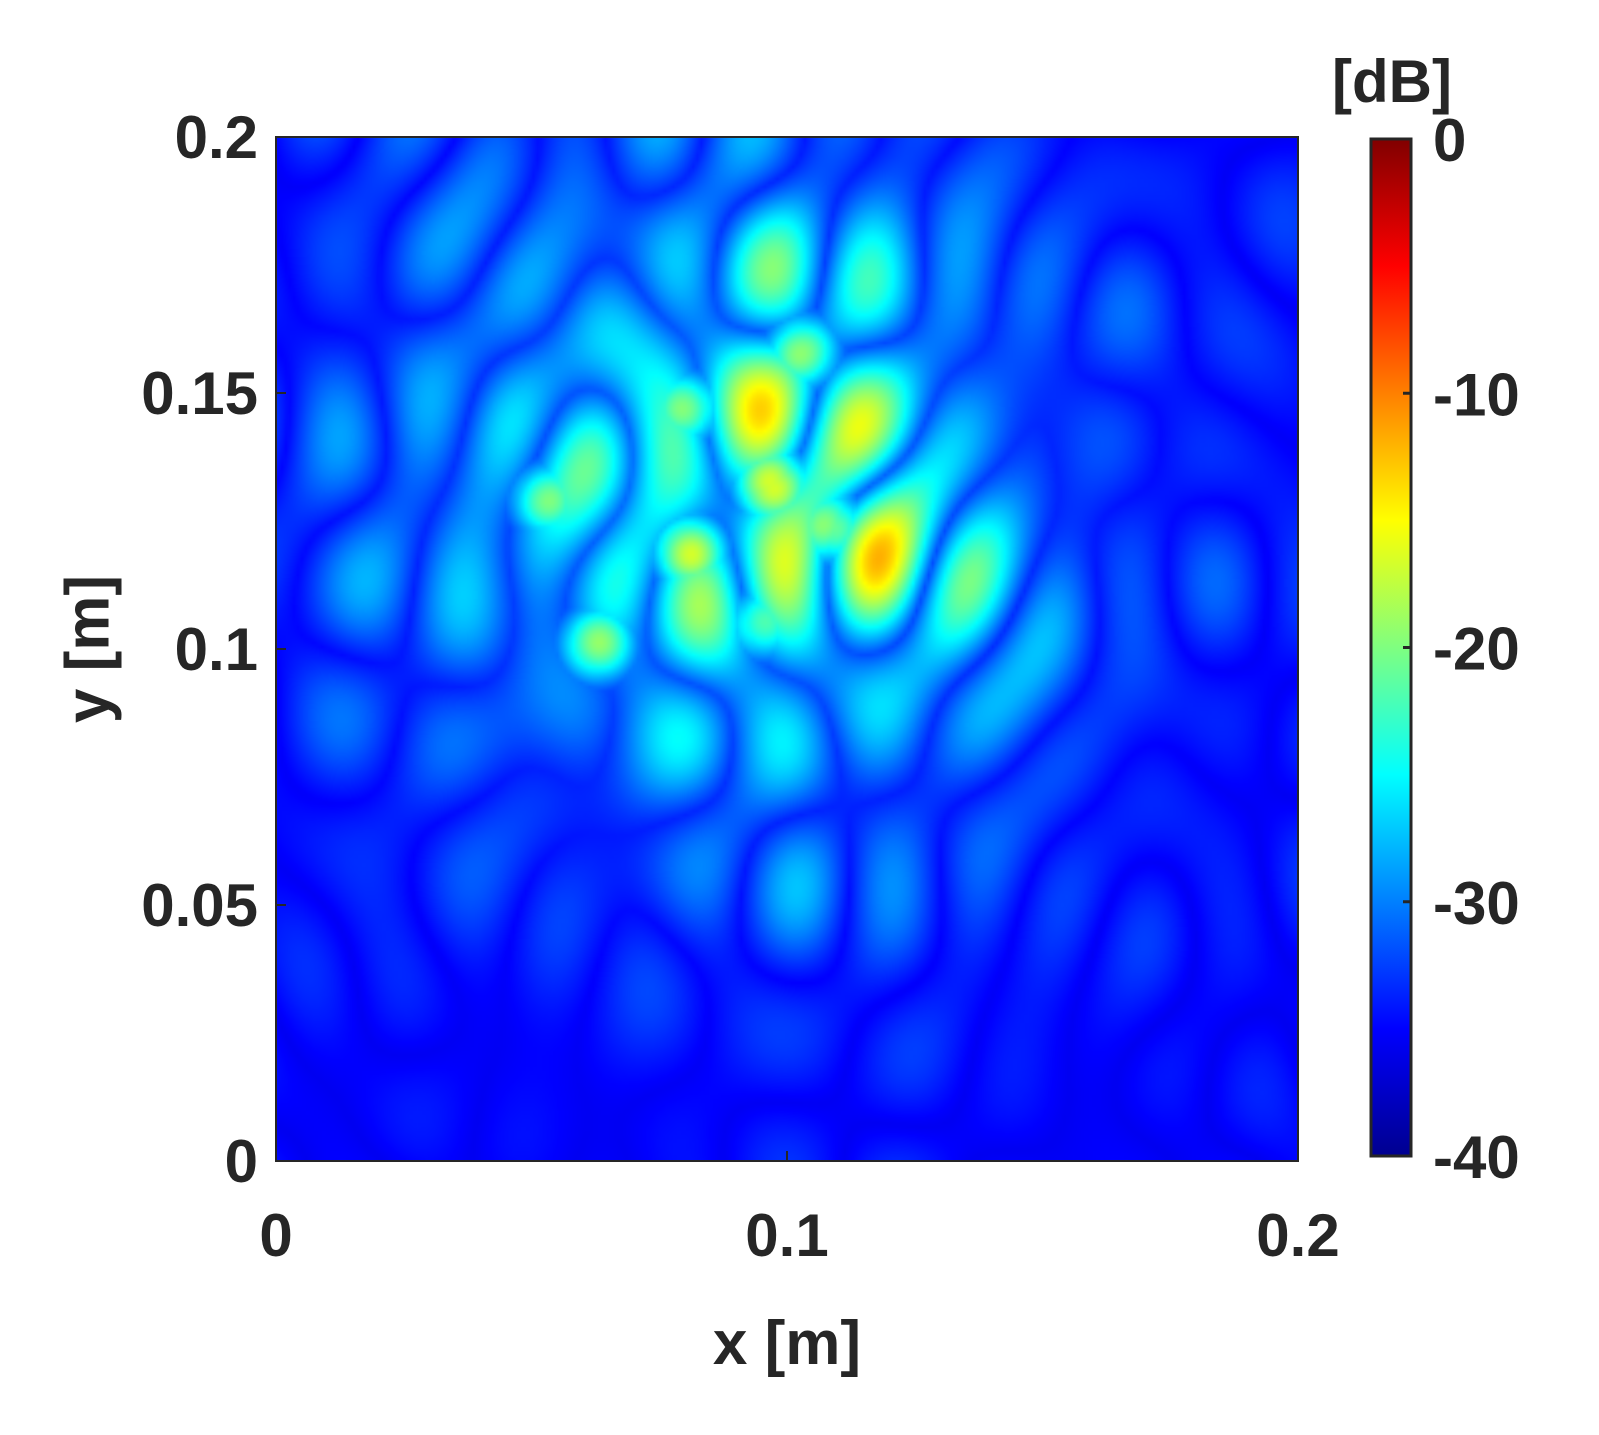 The height and width of the screenshot is (1435, 1599). I want to click on x-tick-label: 0.2, so click(1297, 1235).